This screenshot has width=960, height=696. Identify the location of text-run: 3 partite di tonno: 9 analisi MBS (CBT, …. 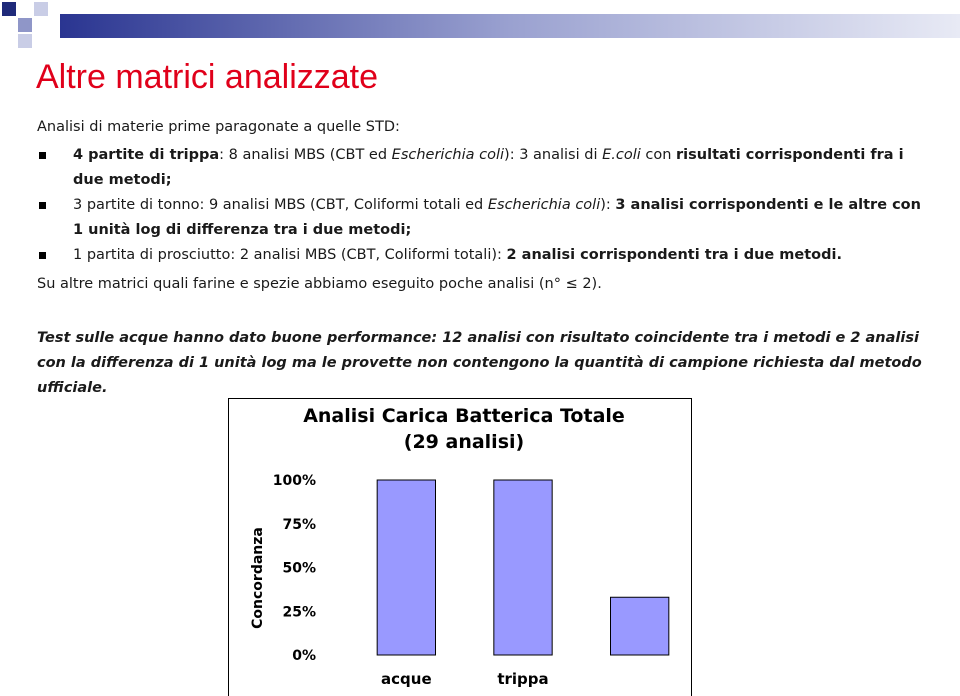
(280, 205).